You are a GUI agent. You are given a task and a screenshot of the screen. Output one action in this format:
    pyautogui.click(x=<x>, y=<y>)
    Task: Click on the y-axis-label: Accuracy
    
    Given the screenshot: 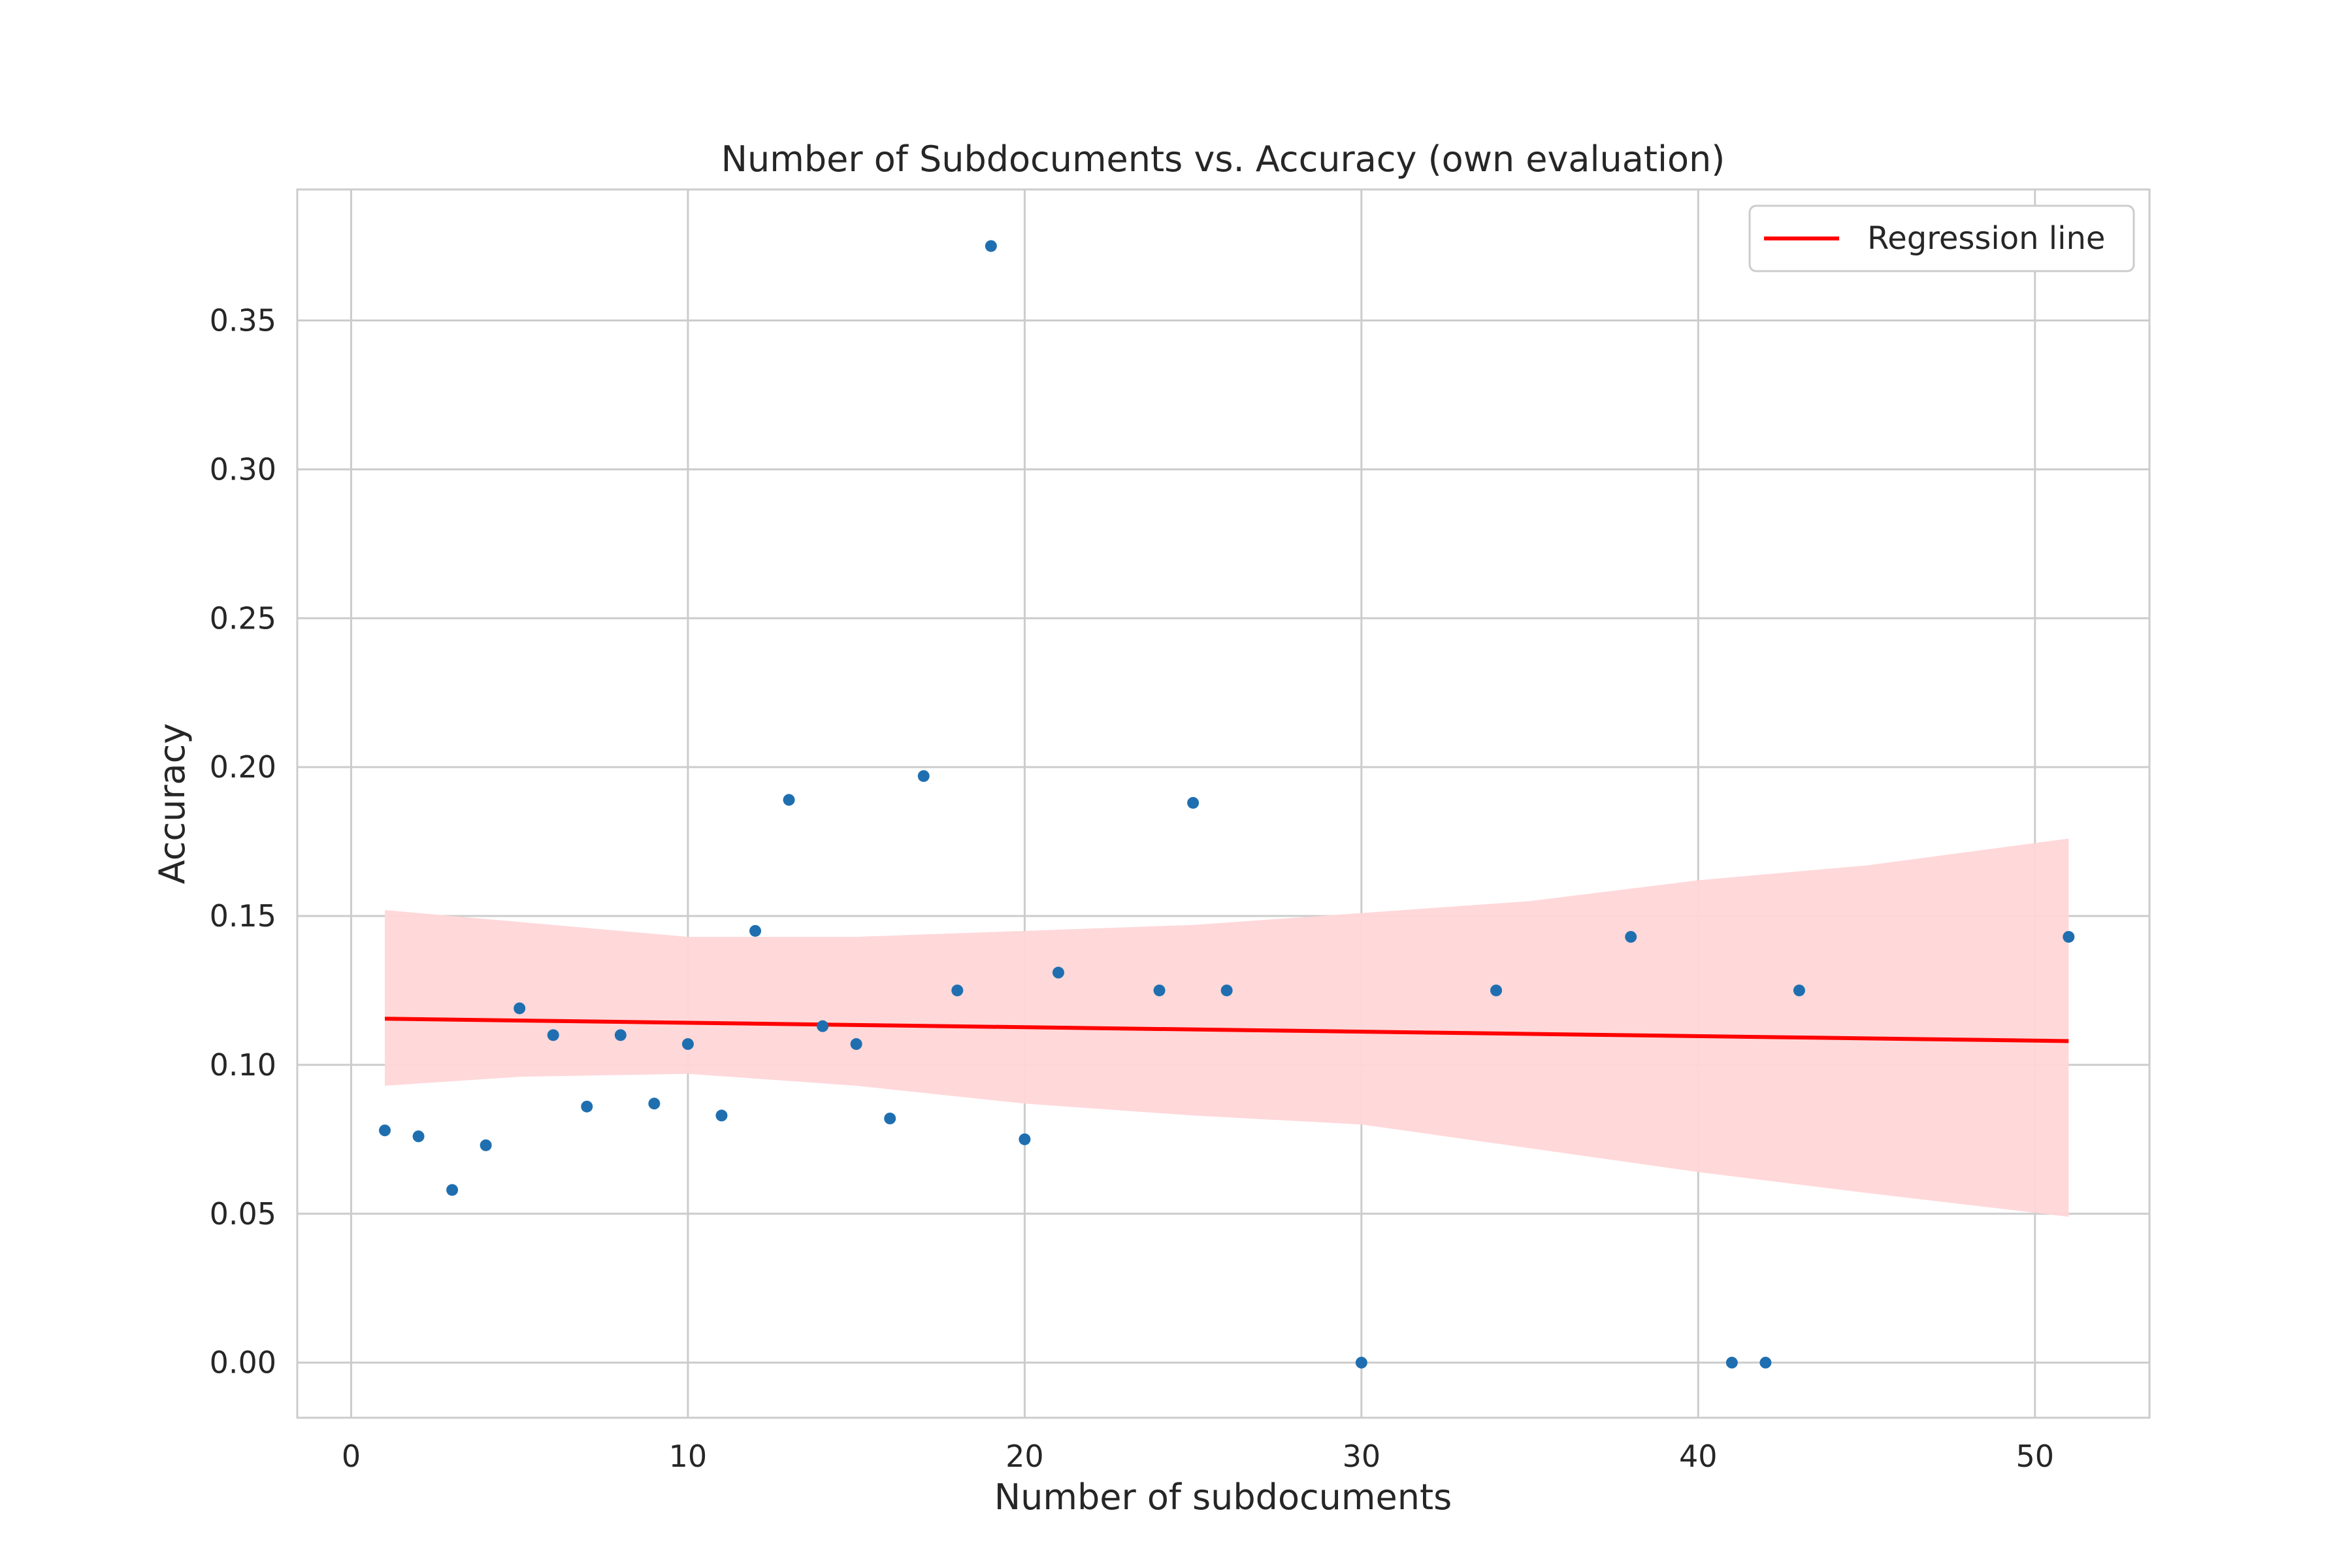 What is the action you would take?
    pyautogui.click(x=172, y=804)
    